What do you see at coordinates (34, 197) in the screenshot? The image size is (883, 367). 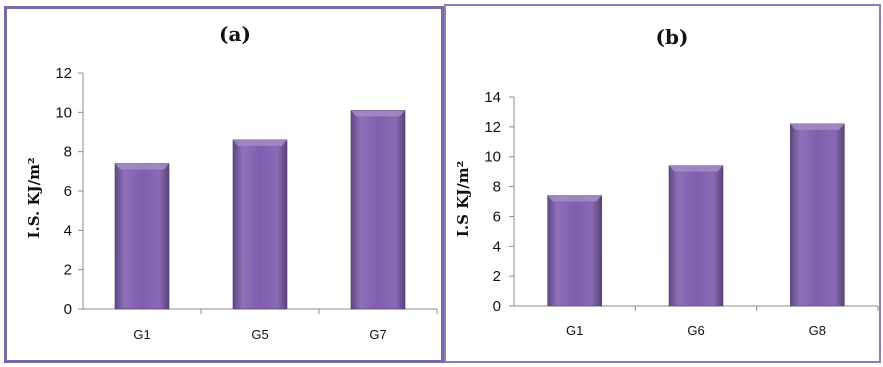 I see `chart-a-ylabel: I.S. KJ/m²` at bounding box center [34, 197].